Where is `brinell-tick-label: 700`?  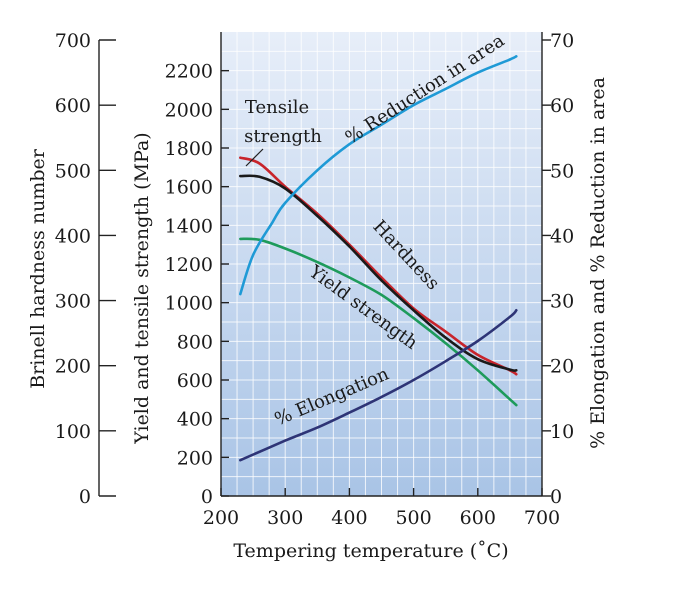
brinell-tick-label: 700 is located at coordinates (73, 41).